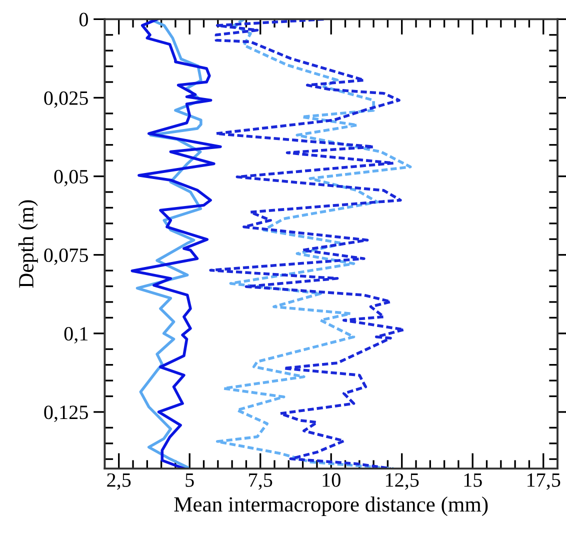 The height and width of the screenshot is (548, 566). What do you see at coordinates (71, 178) in the screenshot?
I see `y-tick-label: 0,05` at bounding box center [71, 178].